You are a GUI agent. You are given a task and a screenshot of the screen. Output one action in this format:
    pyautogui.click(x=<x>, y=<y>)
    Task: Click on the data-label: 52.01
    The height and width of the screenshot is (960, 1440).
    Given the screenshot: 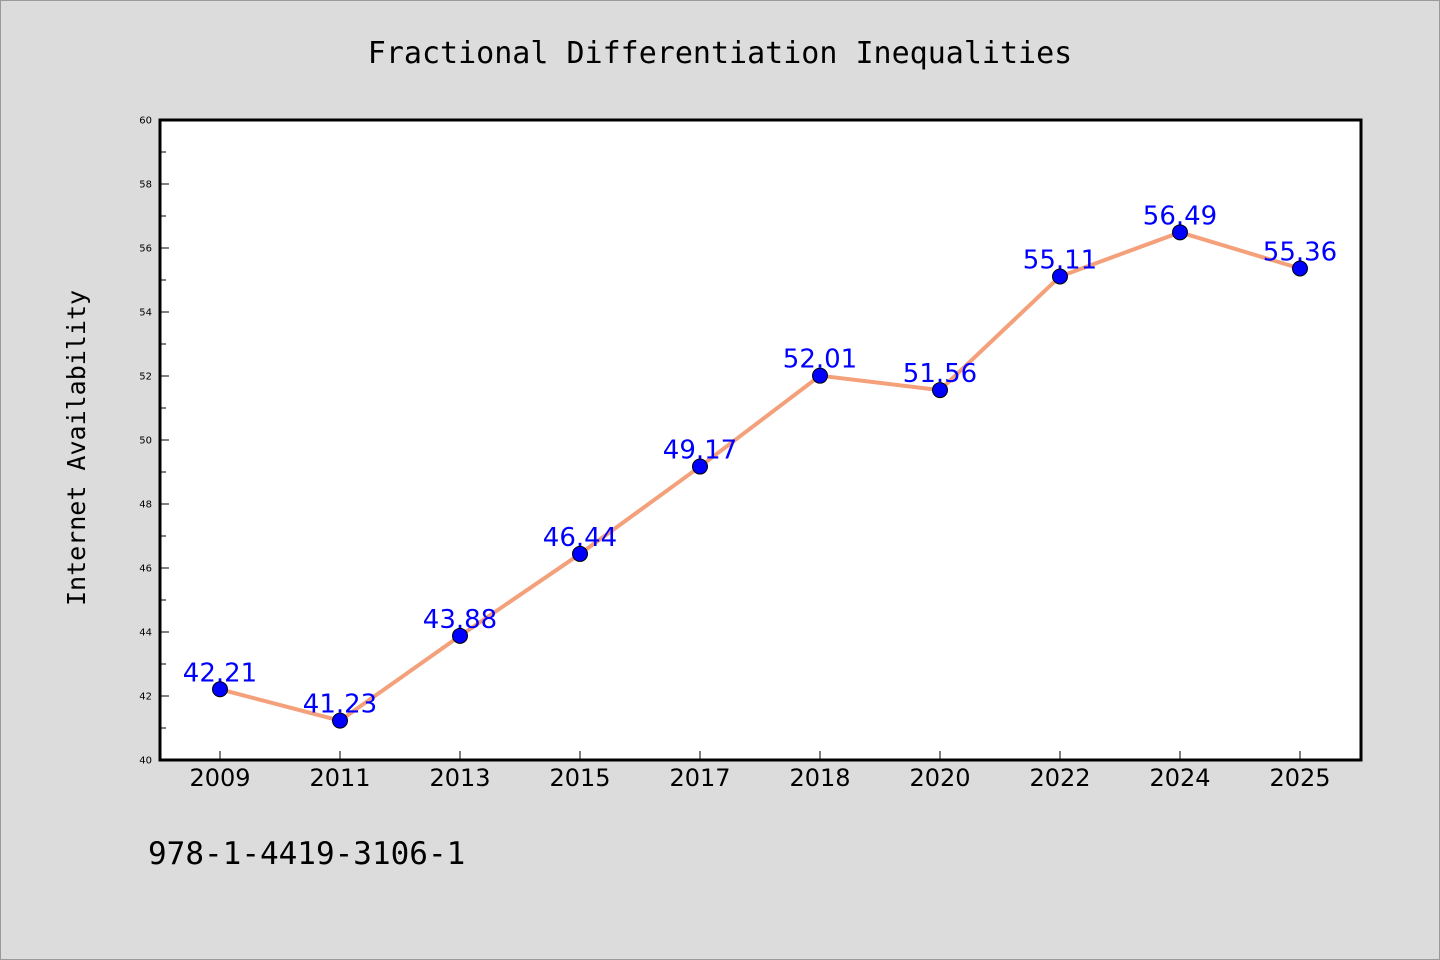 What is the action you would take?
    pyautogui.click(x=820, y=360)
    